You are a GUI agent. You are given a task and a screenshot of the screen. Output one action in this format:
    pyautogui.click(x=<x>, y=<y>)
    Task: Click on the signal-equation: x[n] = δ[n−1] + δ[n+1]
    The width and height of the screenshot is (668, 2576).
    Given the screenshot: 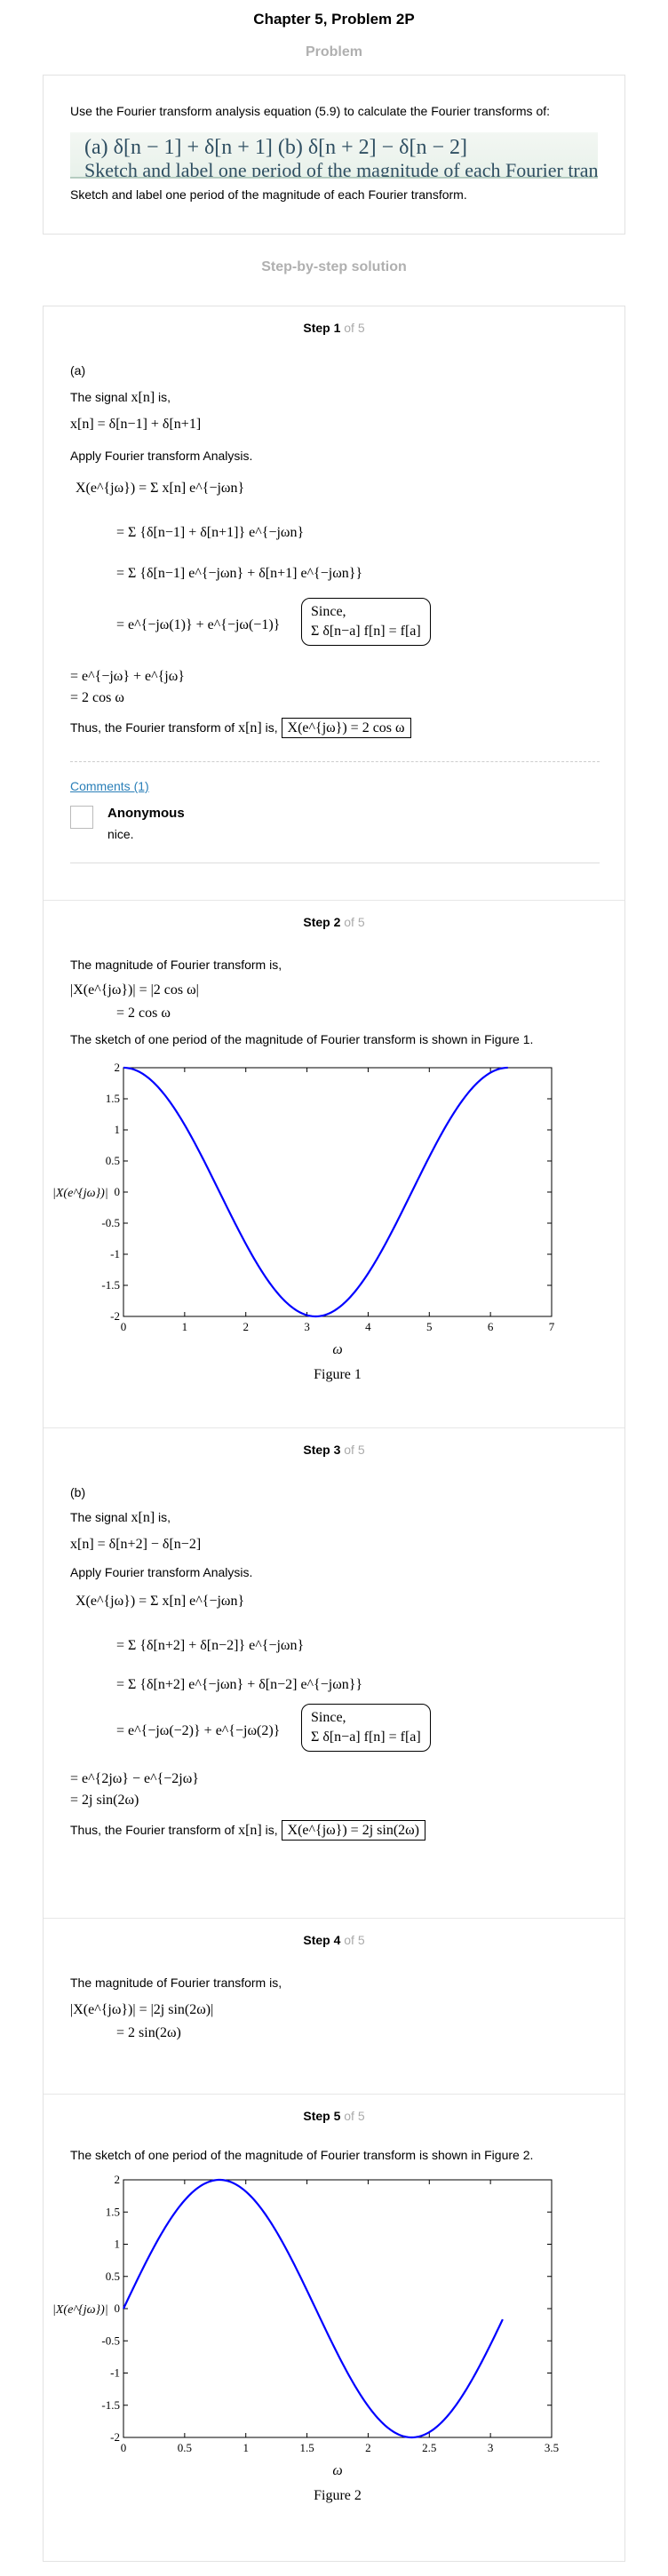 What is the action you would take?
    pyautogui.click(x=136, y=424)
    